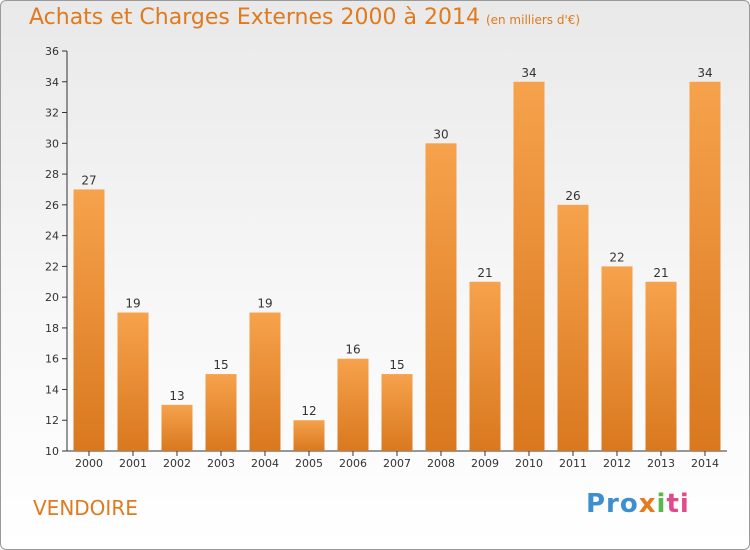 Image resolution: width=750 pixels, height=550 pixels. Describe the element at coordinates (52, 113) in the screenshot. I see `y-tick-label: 32` at that location.